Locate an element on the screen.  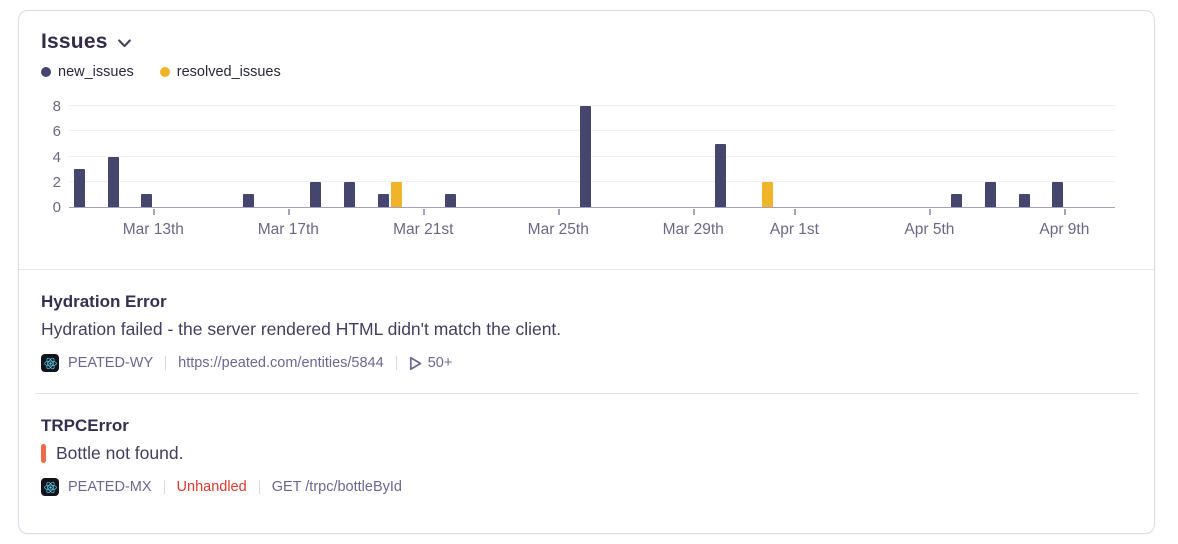
issue-title: TRPCError is located at coordinates (85, 425).